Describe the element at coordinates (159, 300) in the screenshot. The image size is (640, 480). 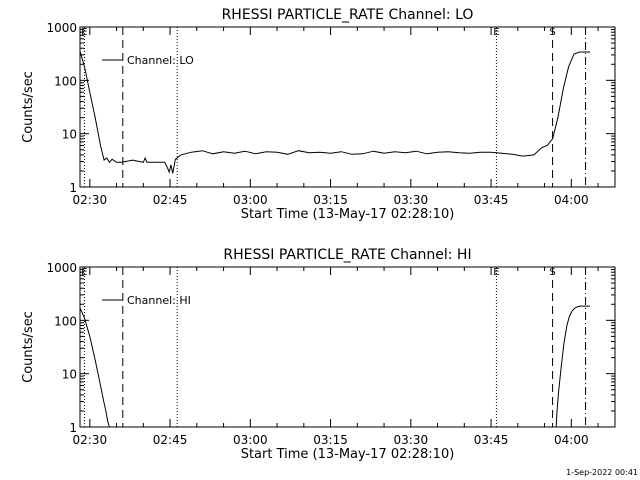
I see `legend-label-hi: Channel: HI` at that location.